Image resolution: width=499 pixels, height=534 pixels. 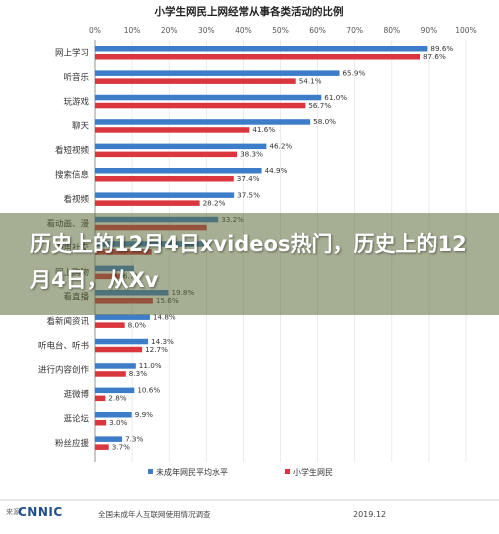 I want to click on data-label: 2.8%, so click(x=117, y=398).